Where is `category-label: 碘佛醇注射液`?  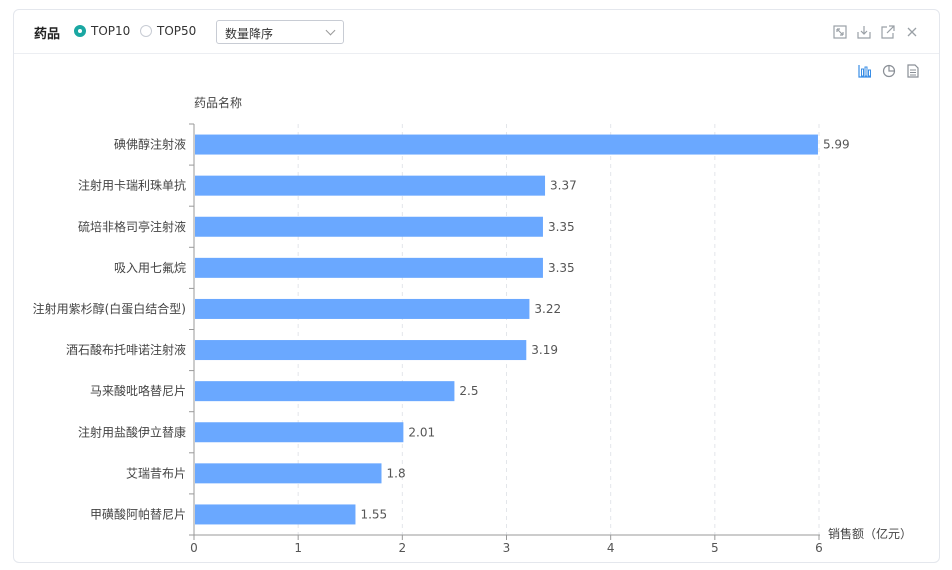 category-label: 碘佛醇注射液 is located at coordinates (150, 144).